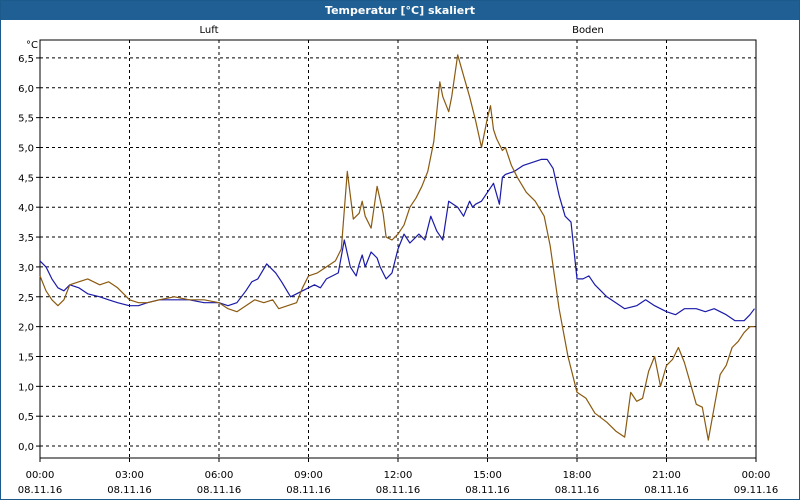  I want to click on y-tick-label: 5,0, so click(26, 148).